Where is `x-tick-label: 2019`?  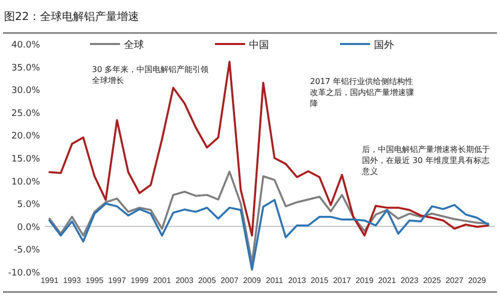
x-tick-label: 2019 is located at coordinates (365, 280).